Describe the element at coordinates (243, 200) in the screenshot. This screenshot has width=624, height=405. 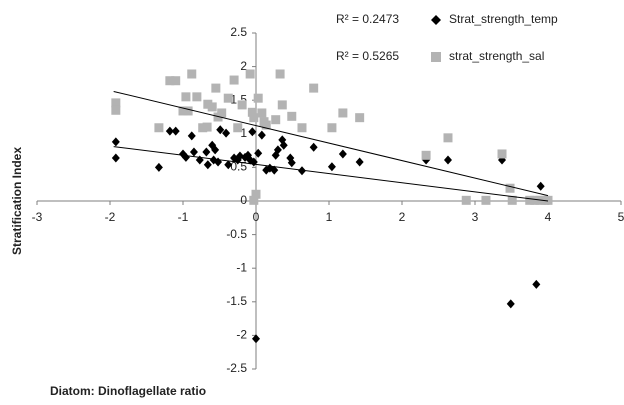
I see `y-tick-label: 0` at that location.